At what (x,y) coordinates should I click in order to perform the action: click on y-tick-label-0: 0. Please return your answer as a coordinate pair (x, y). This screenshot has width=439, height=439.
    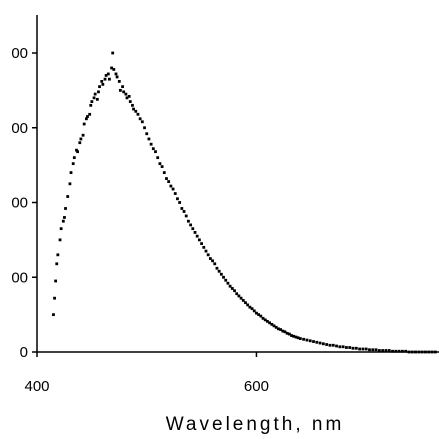
    Looking at the image, I should click on (24, 352).